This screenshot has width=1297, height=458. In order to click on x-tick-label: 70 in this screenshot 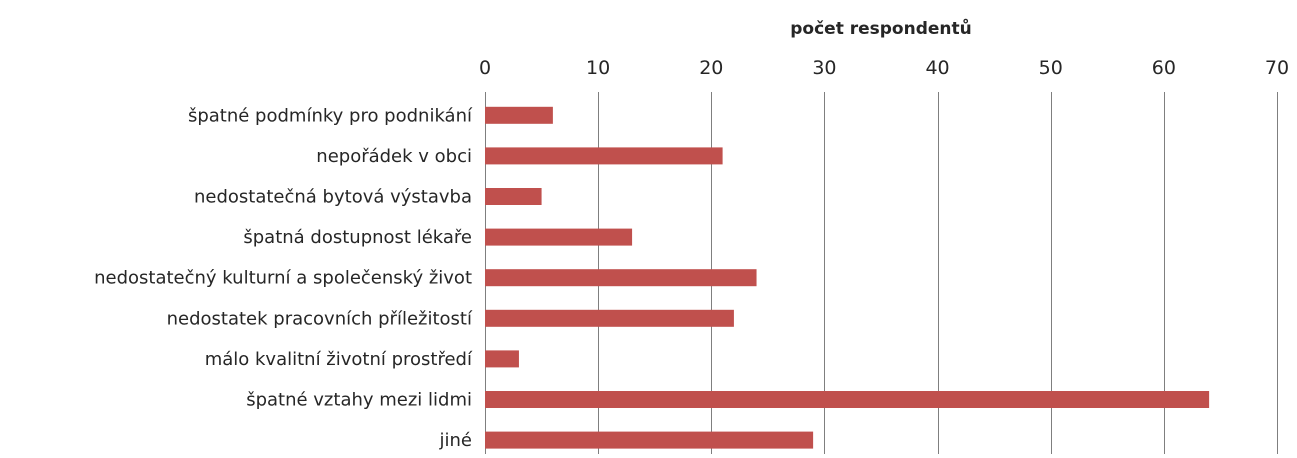, I will do `click(1277, 68)`.